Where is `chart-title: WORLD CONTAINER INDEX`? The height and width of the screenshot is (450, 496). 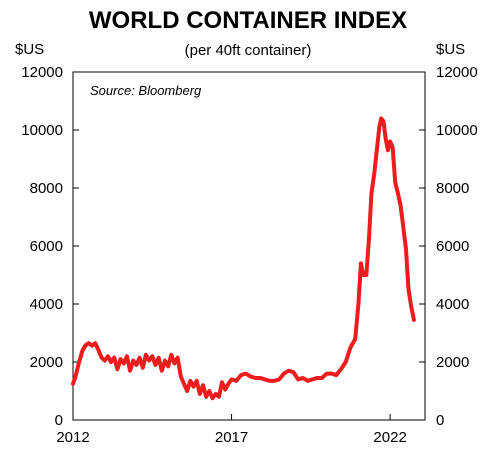 chart-title: WORLD CONTAINER INDEX is located at coordinates (248, 20).